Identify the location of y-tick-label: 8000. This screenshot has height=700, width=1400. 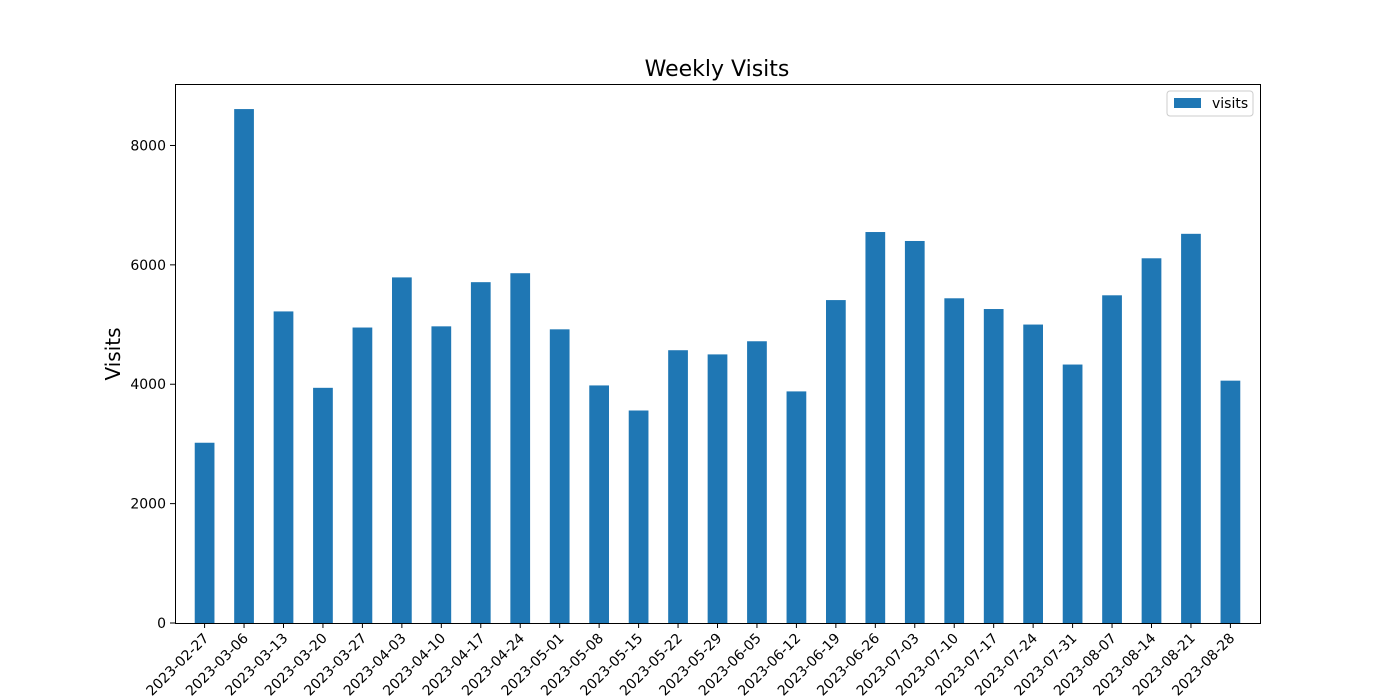
(148, 146).